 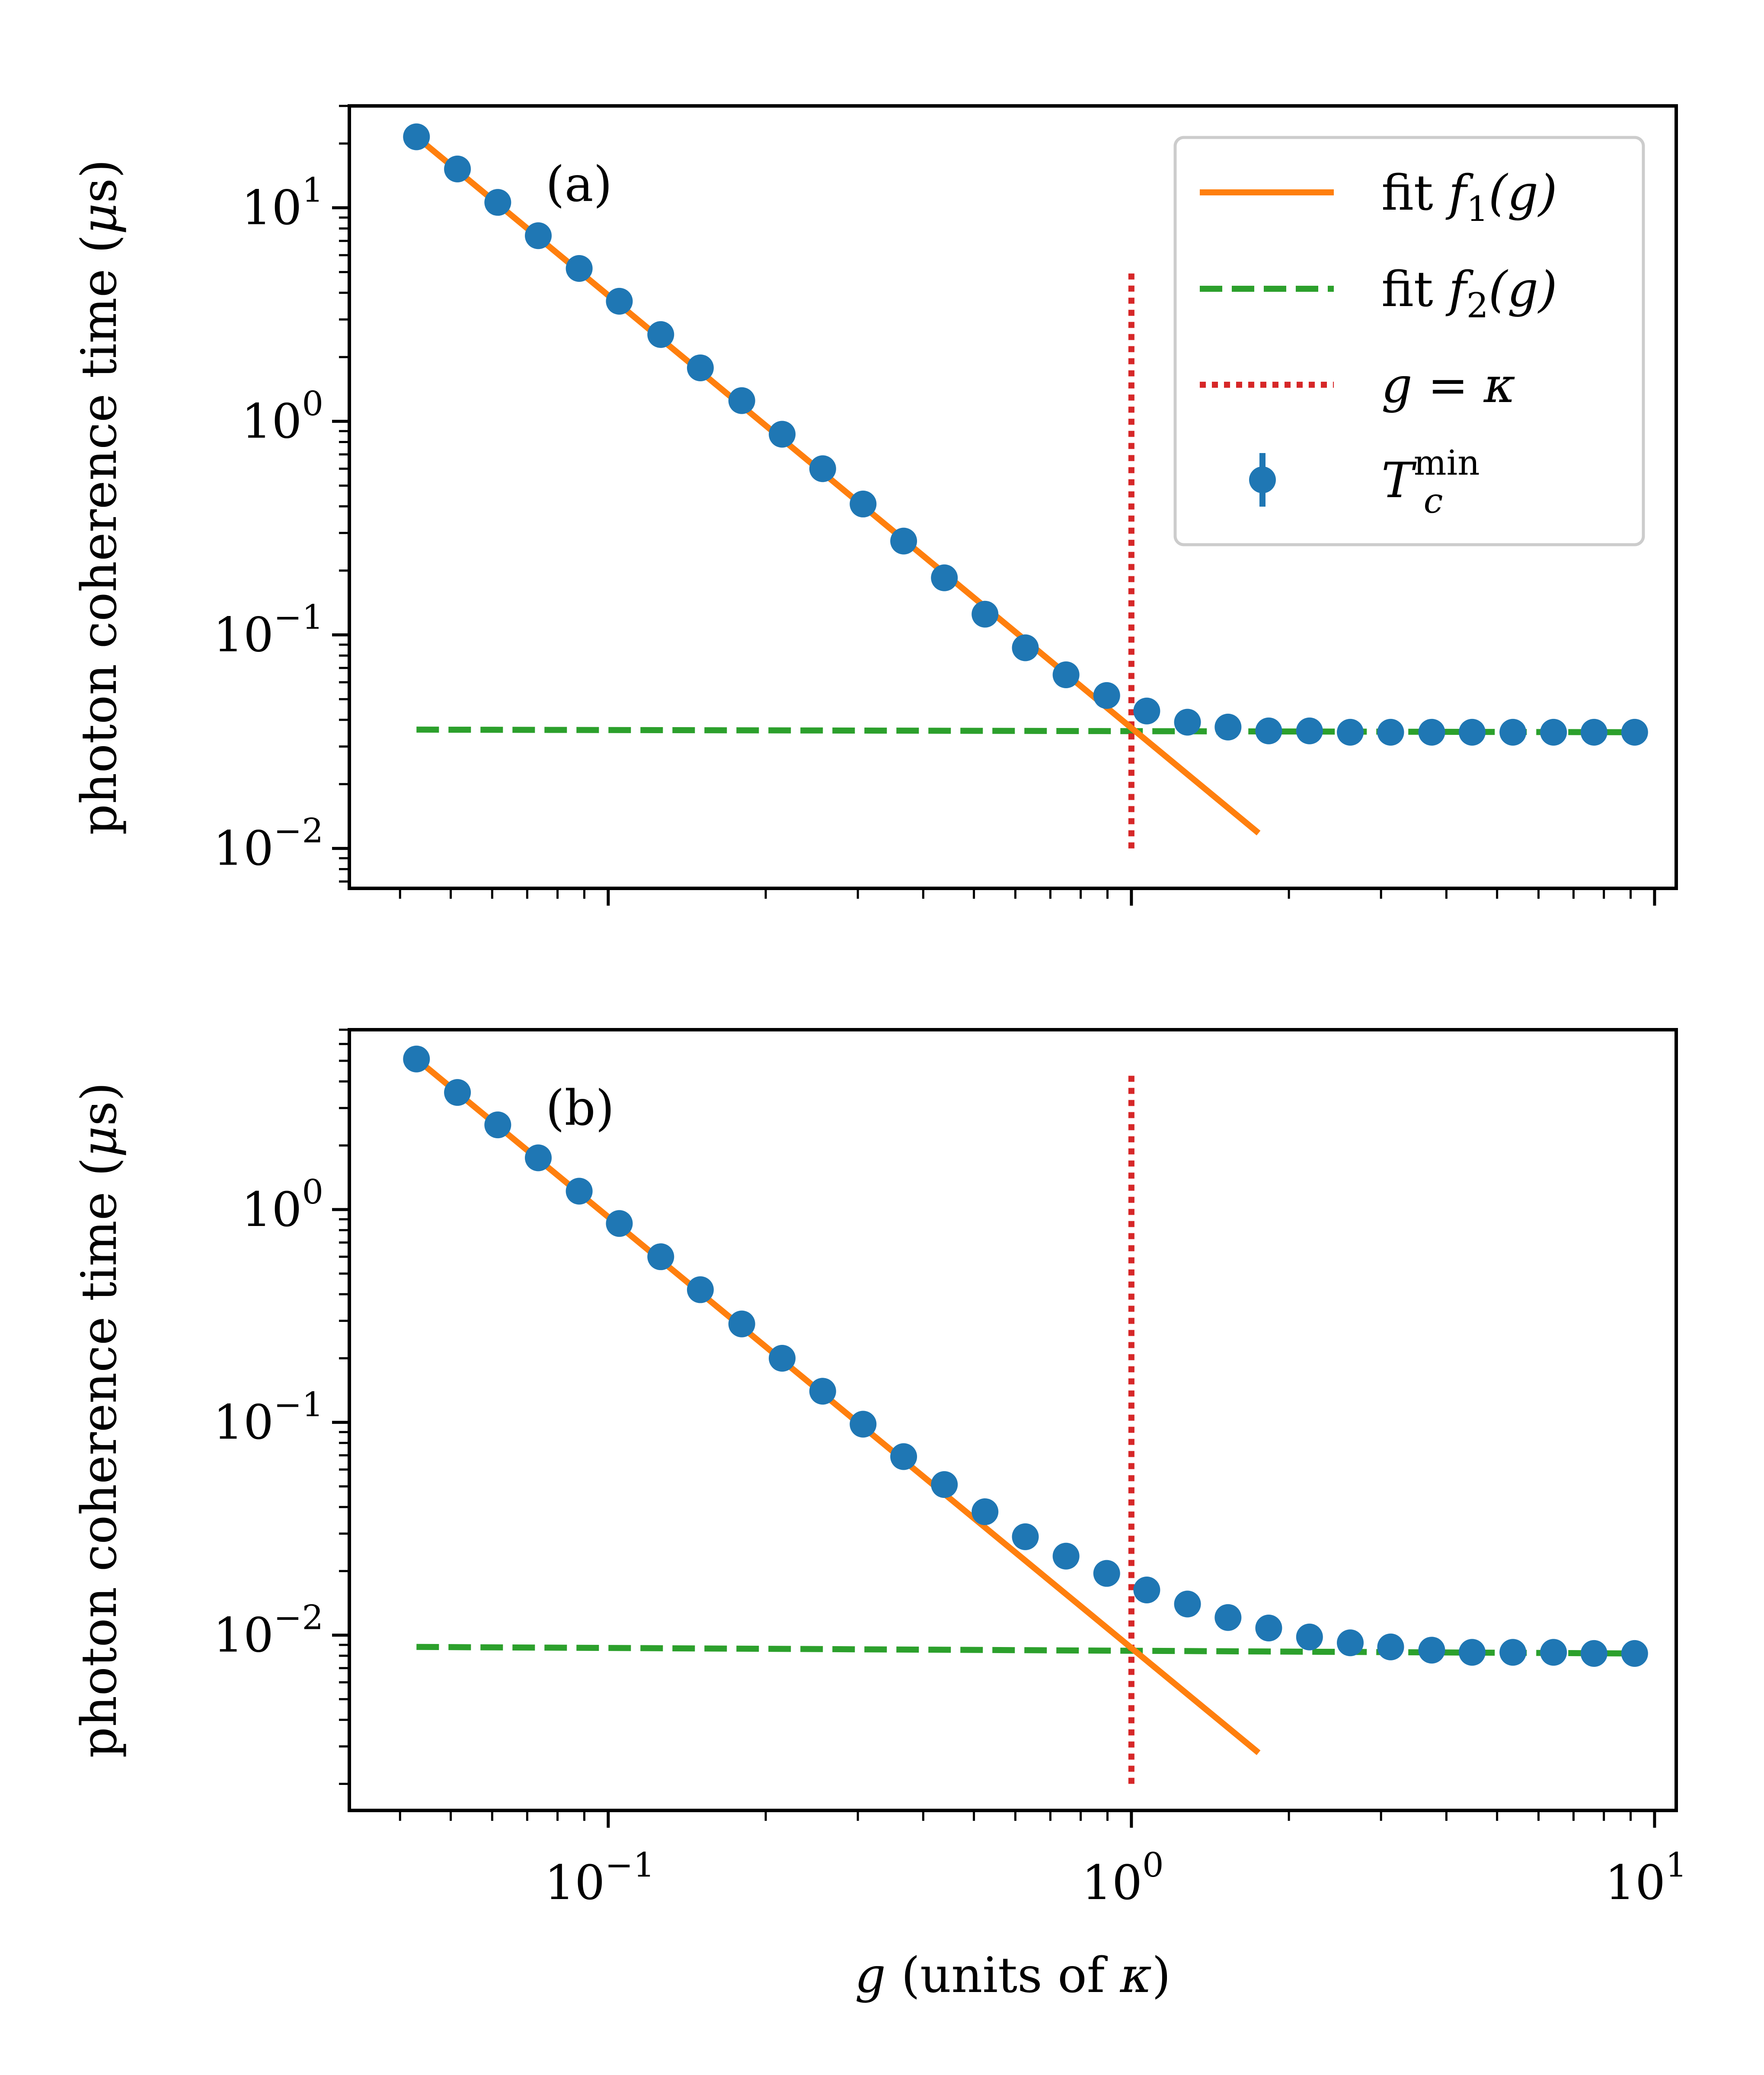 I want to click on legend-entry-points: Tmin c, so click(x=1364, y=482).